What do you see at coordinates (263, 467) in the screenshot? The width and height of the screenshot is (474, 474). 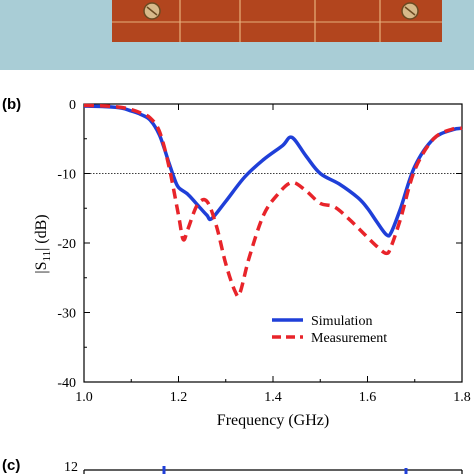 I see `chart-c-partial: 12` at bounding box center [263, 467].